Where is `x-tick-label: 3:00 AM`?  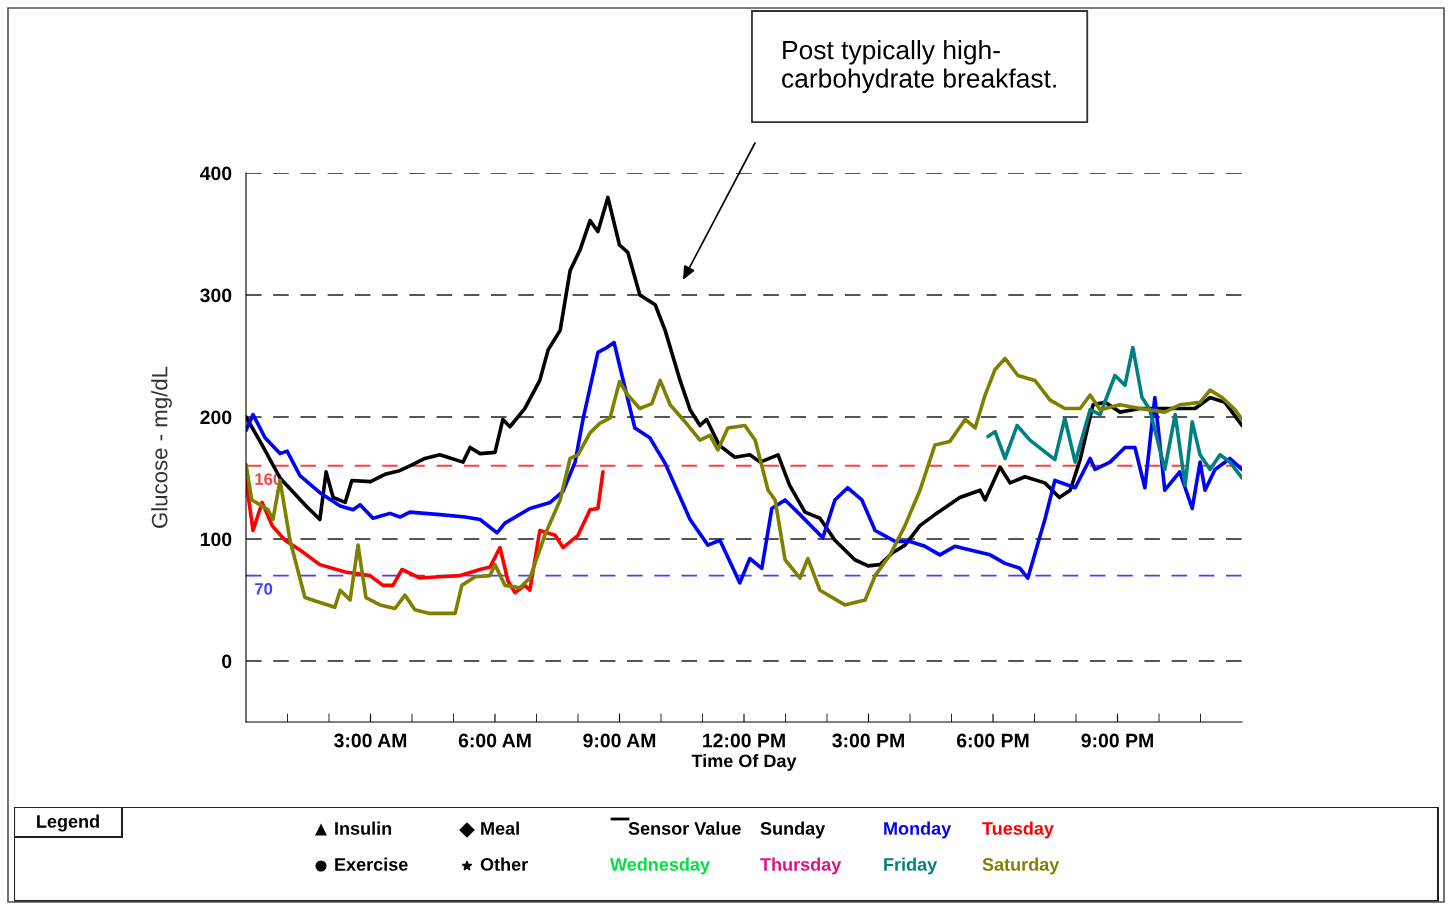
x-tick-label: 3:00 AM is located at coordinates (370, 740).